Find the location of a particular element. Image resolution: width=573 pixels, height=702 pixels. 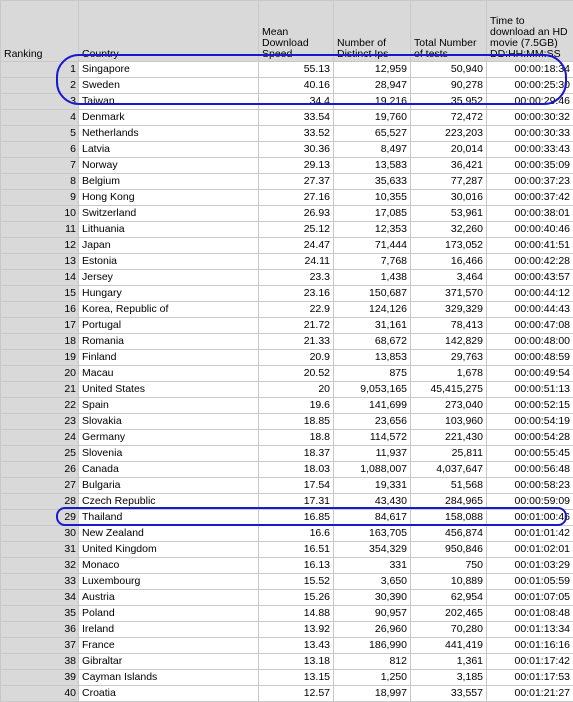

cell-country: Portugal is located at coordinates (169, 326).